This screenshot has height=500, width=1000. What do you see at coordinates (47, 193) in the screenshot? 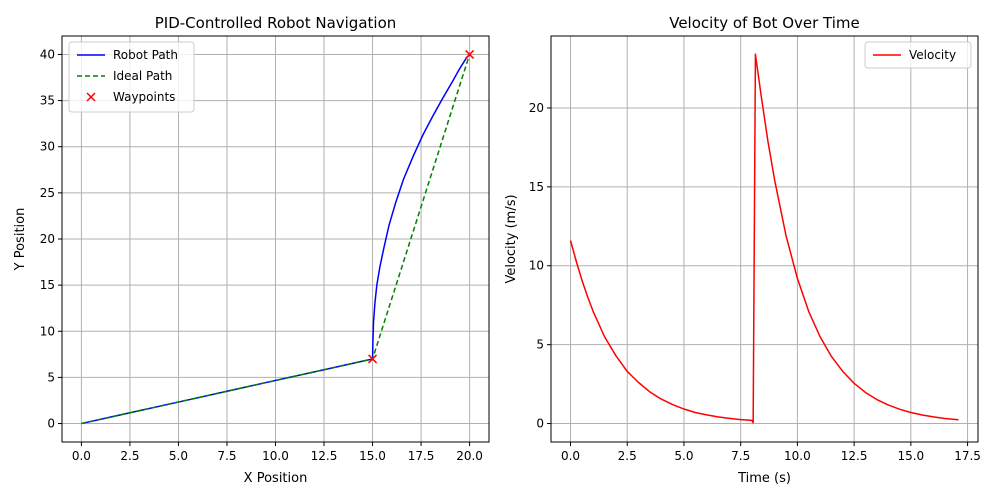
I see `y-tick-label: 25` at bounding box center [47, 193].